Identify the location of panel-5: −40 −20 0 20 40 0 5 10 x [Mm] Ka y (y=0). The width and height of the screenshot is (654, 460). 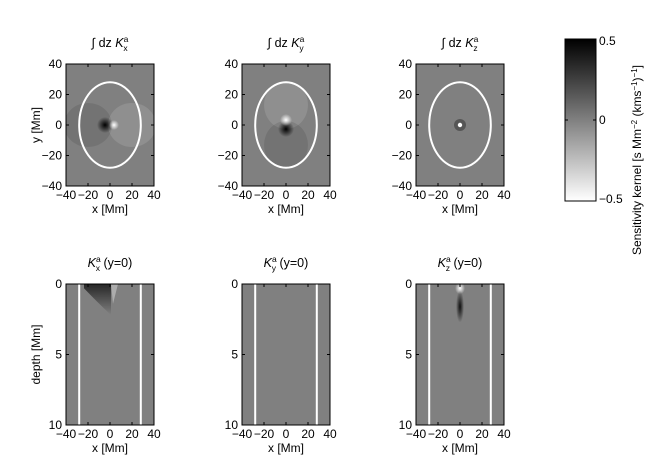
(281, 354).